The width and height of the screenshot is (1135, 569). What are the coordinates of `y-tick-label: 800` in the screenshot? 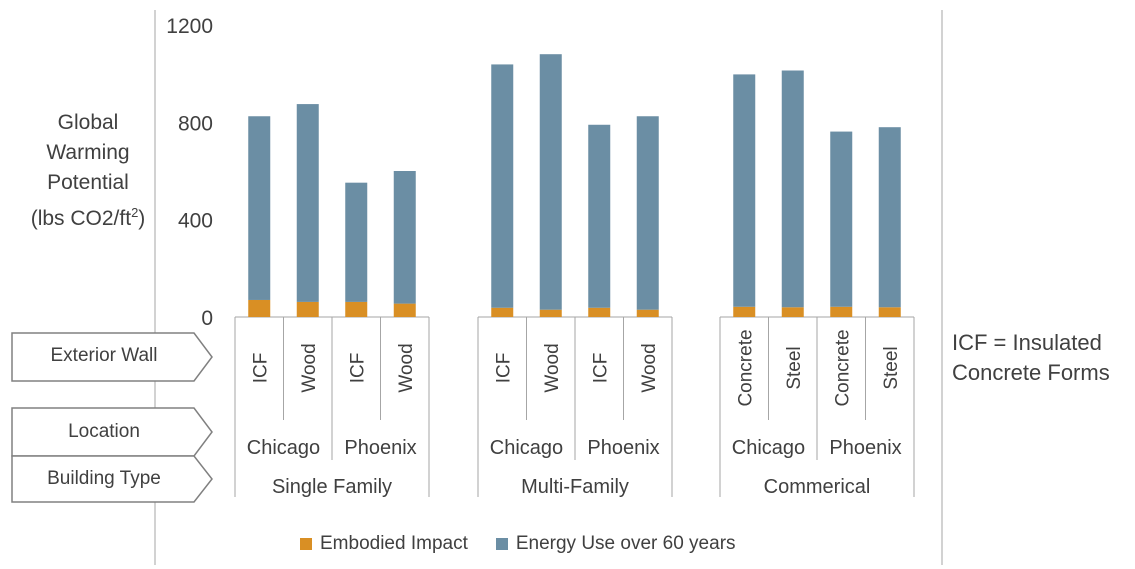 It's located at (195, 123).